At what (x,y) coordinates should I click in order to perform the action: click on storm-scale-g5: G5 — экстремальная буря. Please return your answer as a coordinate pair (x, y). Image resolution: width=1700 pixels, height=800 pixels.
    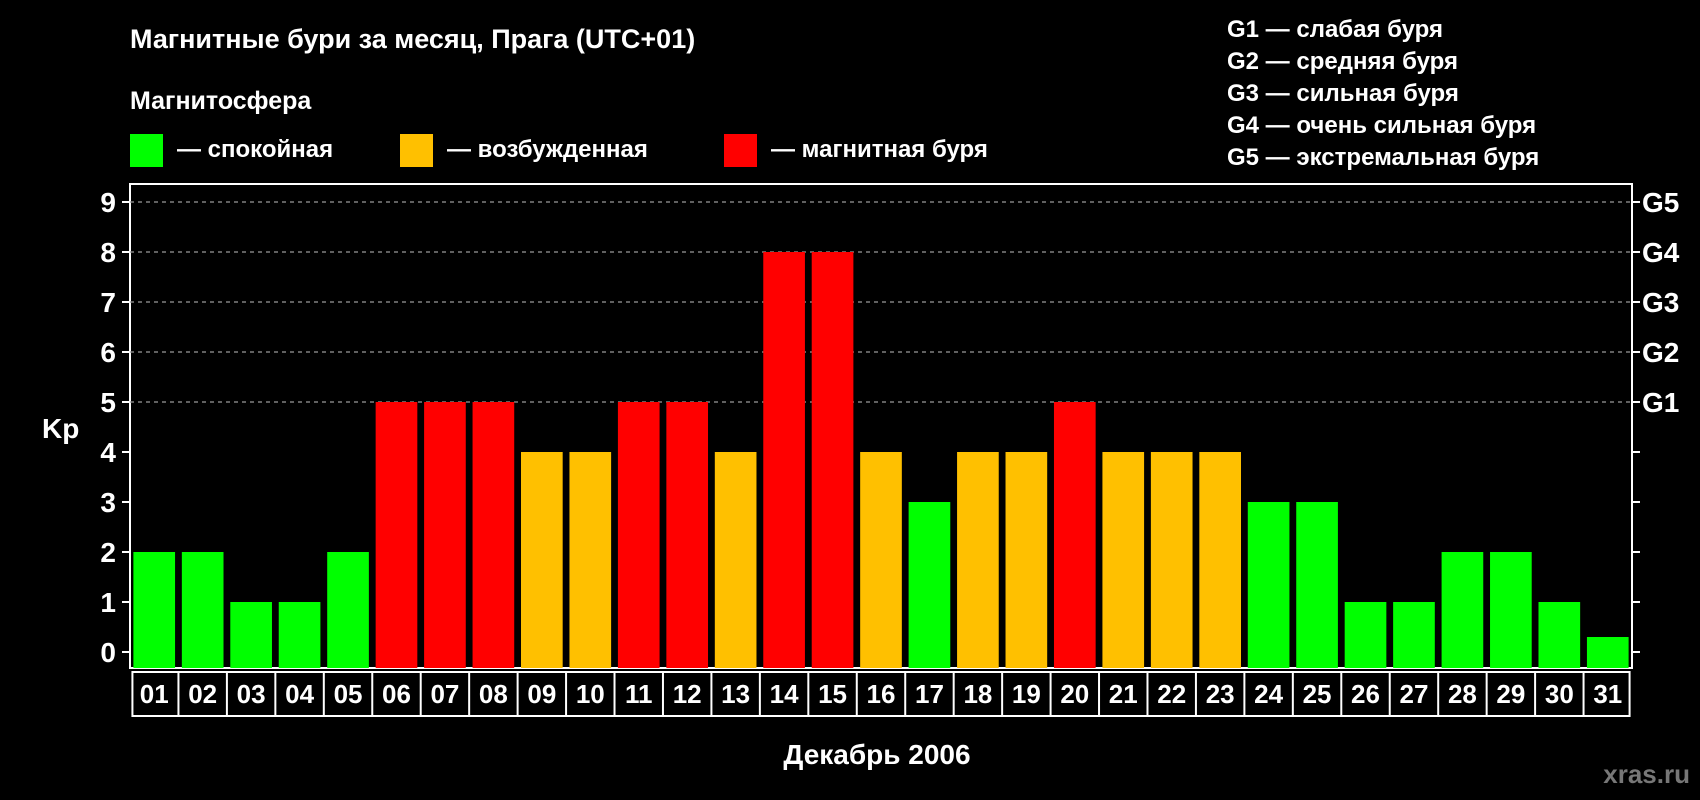
    Looking at the image, I should click on (1383, 157).